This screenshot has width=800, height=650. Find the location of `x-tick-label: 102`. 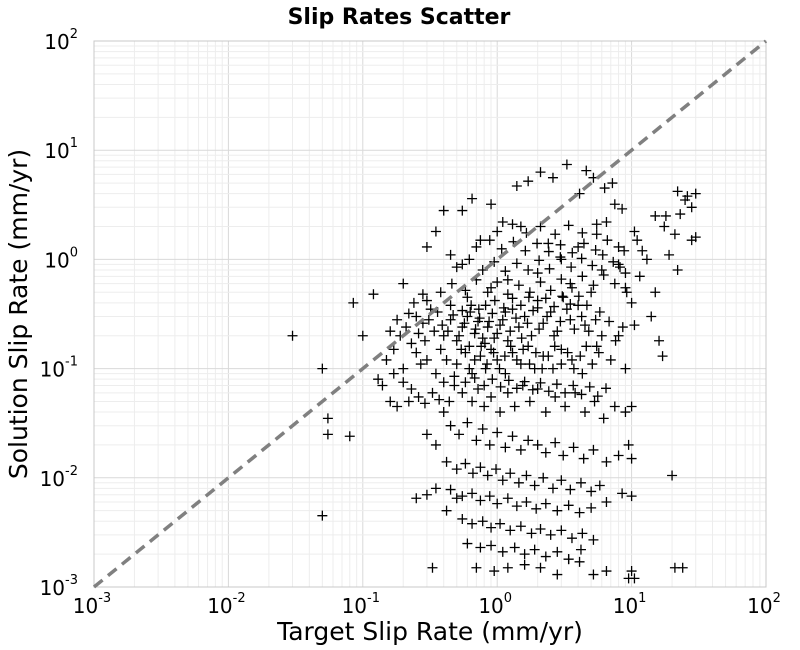

x-tick-label: 102 is located at coordinates (764, 604).